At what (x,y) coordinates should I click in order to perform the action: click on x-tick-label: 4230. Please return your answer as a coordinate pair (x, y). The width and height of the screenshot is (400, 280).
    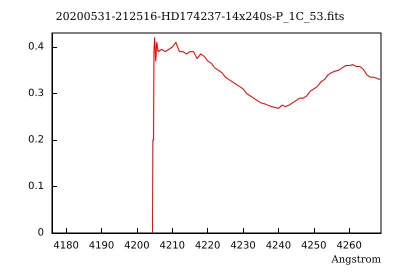
    Looking at the image, I should click on (243, 246).